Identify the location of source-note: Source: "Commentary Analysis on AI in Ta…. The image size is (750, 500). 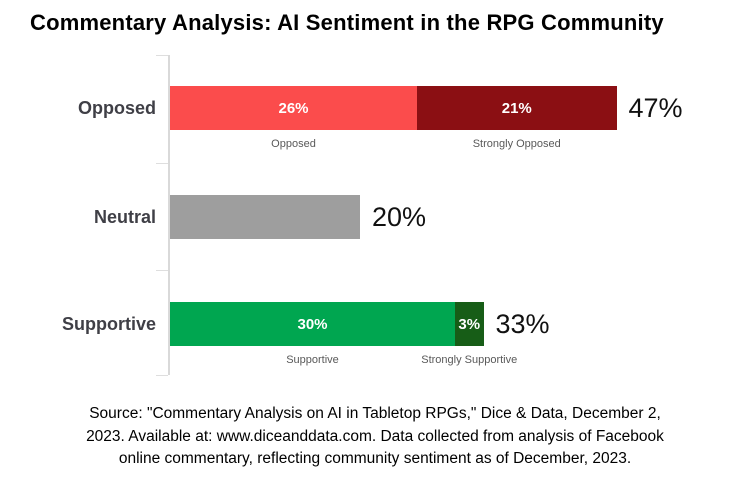
(375, 437).